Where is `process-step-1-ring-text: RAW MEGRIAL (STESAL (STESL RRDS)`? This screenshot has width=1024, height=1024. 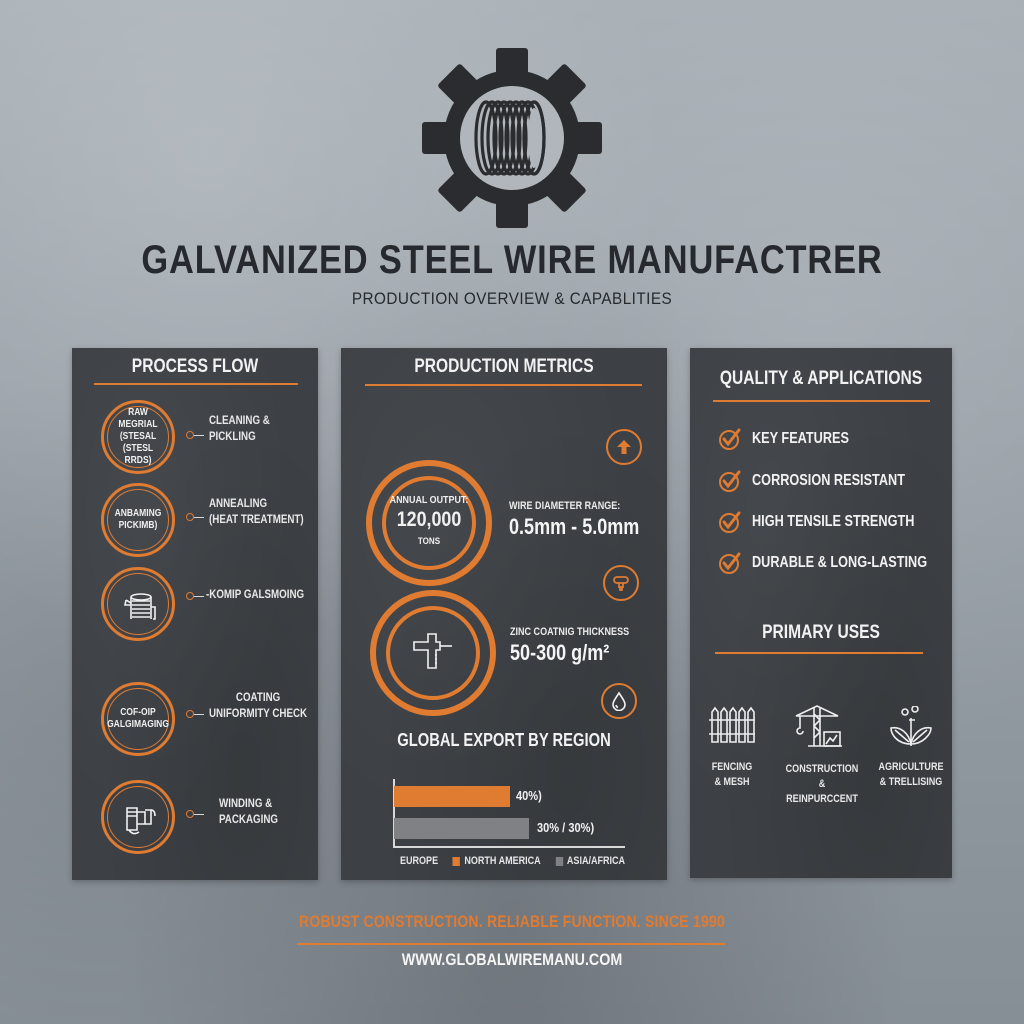 process-step-1-ring-text: RAW MEGRIAL (STESAL (STESL RRDS) is located at coordinates (138, 436).